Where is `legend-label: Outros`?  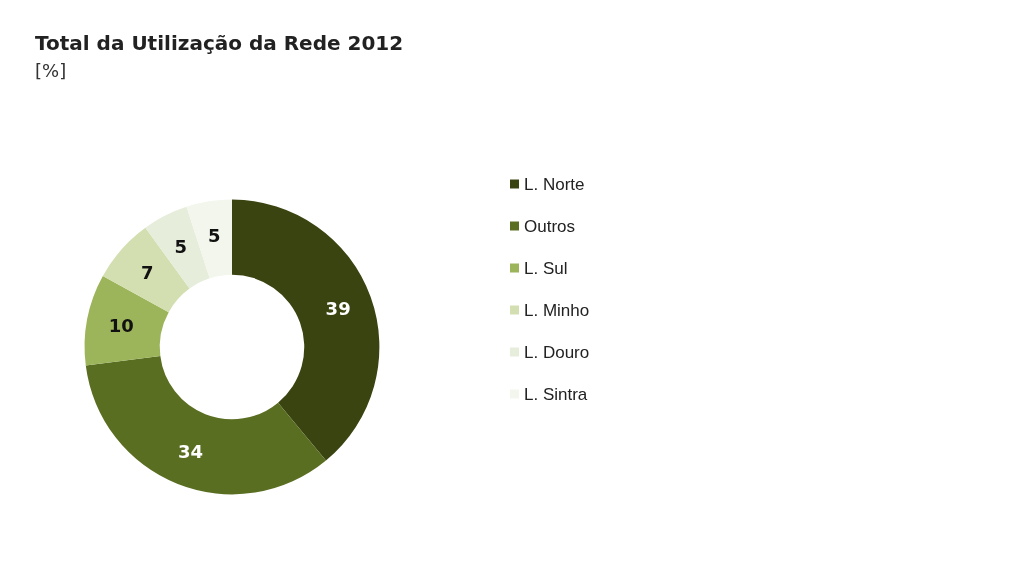 legend-label: Outros is located at coordinates (550, 226).